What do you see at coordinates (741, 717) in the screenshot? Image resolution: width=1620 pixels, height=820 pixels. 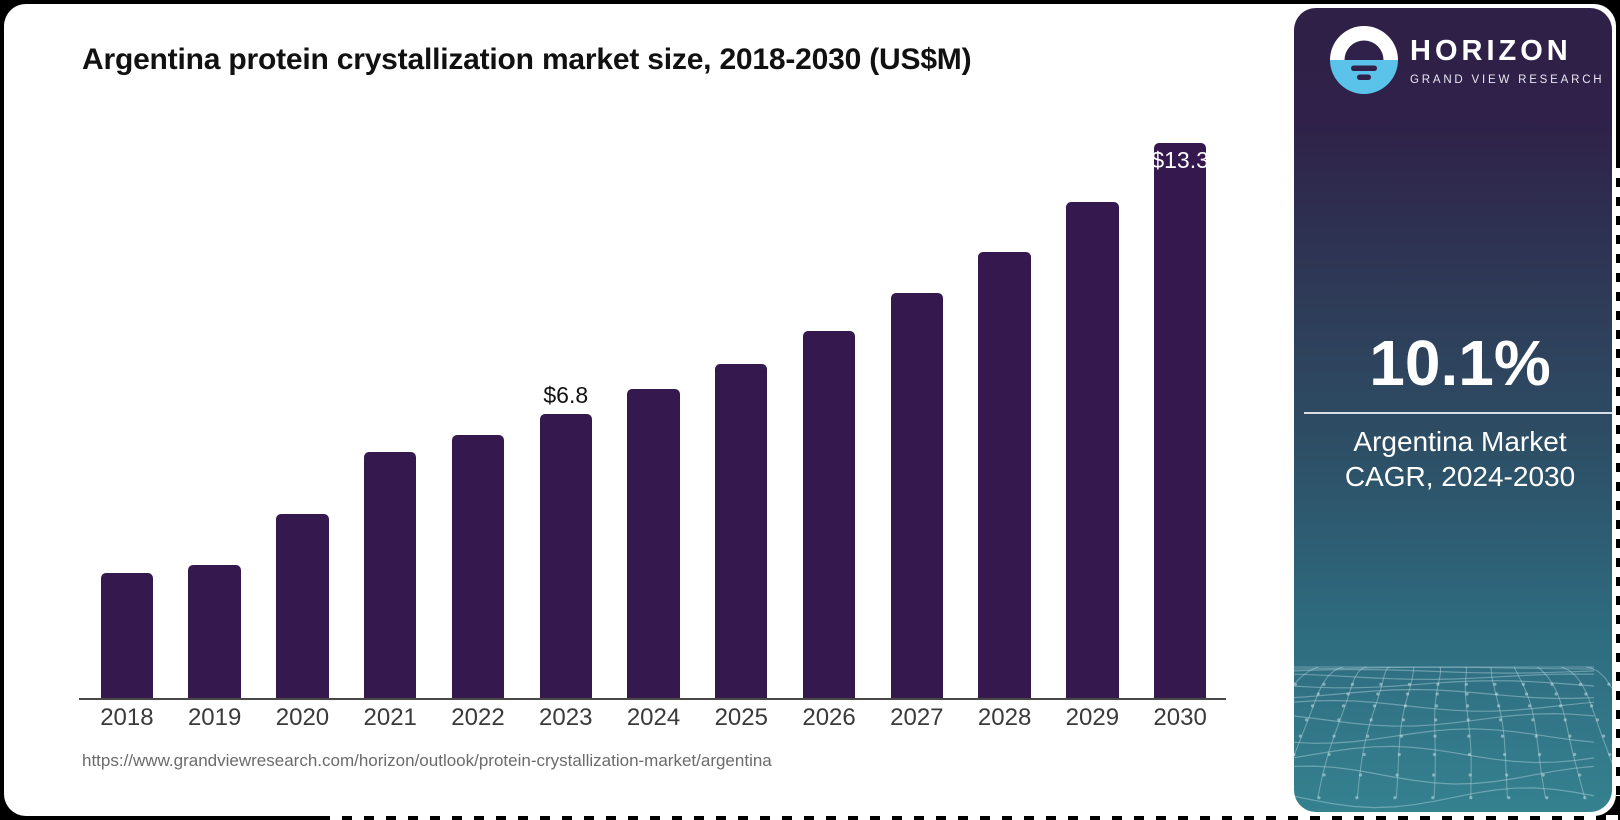 I see `x-tick-2025: 2025` at bounding box center [741, 717].